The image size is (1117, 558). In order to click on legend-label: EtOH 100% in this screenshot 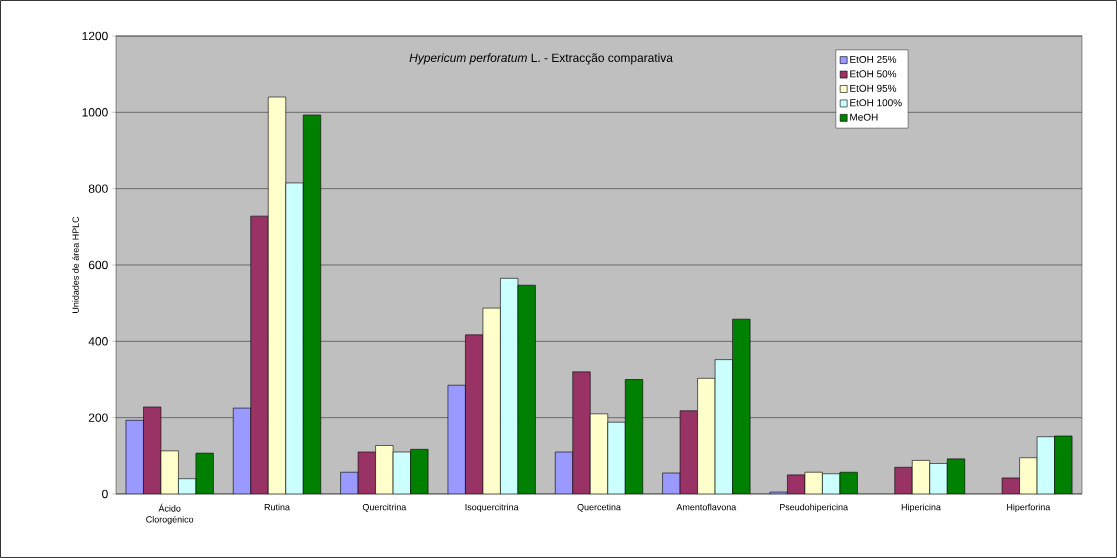, I will do `click(876, 103)`.